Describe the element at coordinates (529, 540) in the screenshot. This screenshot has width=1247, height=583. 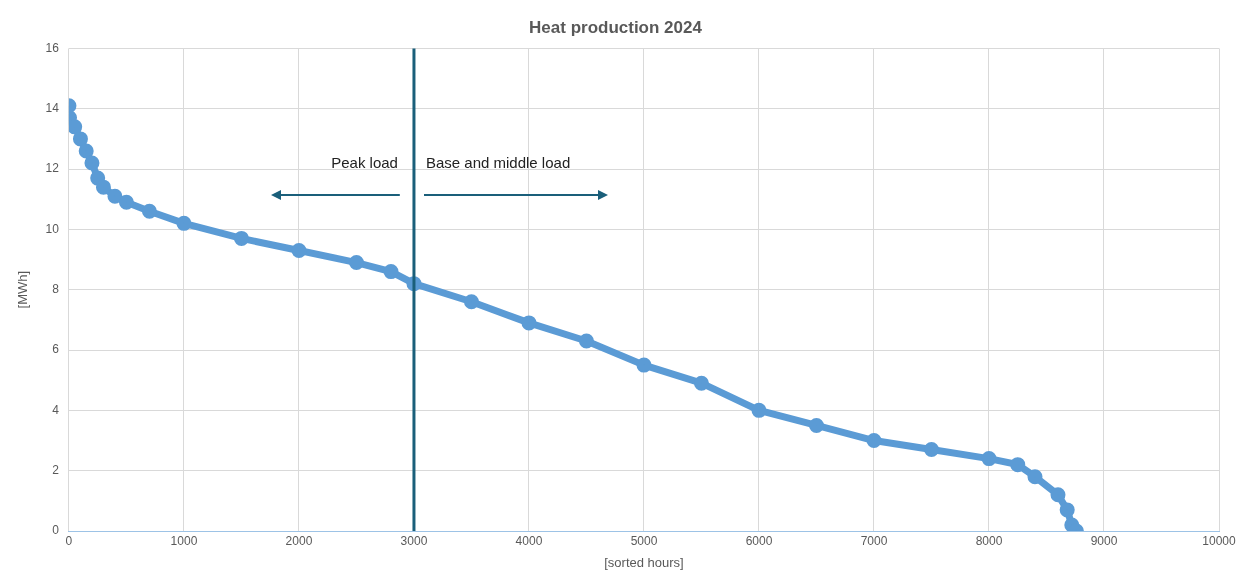
I see `x-tick-label: 4000` at that location.